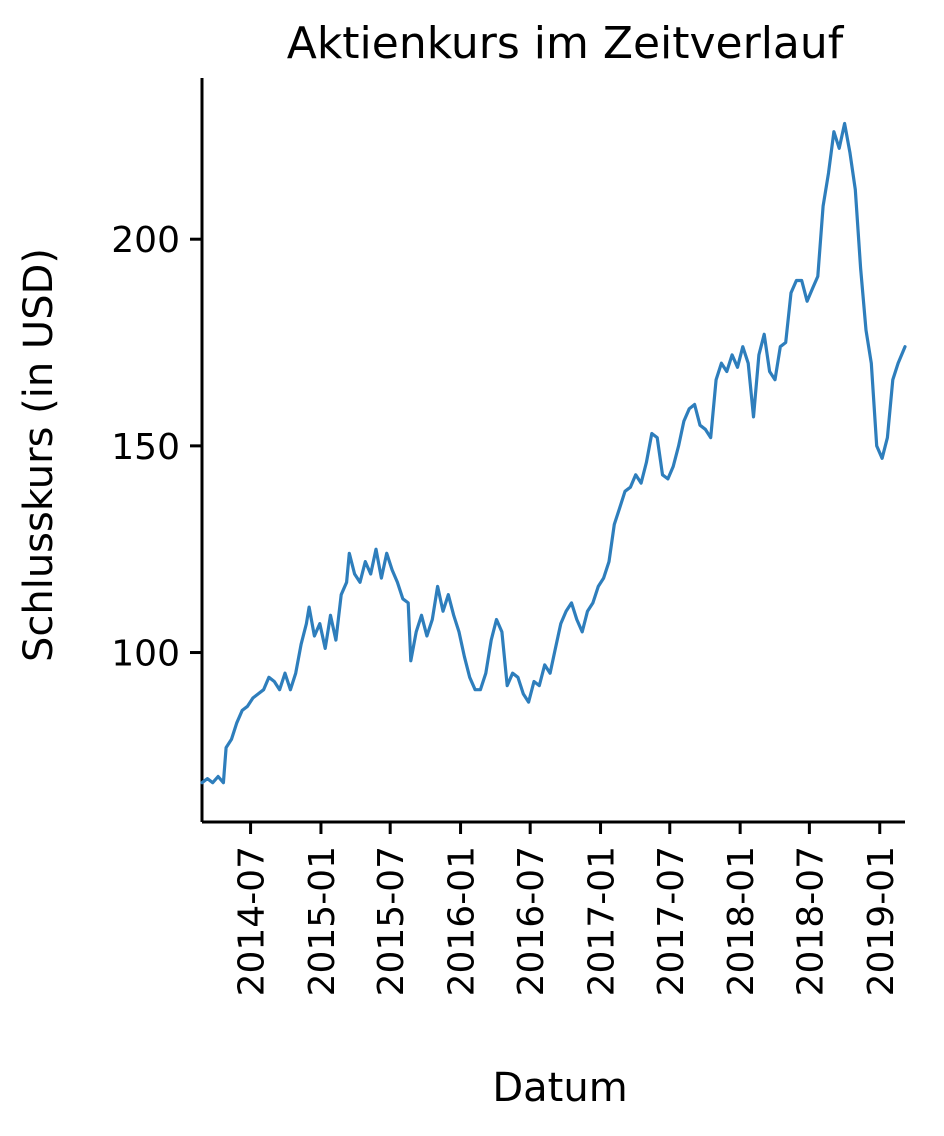 The width and height of the screenshot is (944, 1136). Describe the element at coordinates (602, 921) in the screenshot. I see `x-tick-label: 2017-01` at that location.